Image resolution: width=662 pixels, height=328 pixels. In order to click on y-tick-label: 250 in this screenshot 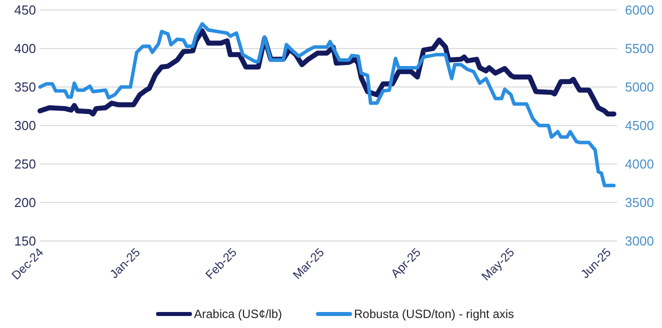, I will do `click(25, 164)`.